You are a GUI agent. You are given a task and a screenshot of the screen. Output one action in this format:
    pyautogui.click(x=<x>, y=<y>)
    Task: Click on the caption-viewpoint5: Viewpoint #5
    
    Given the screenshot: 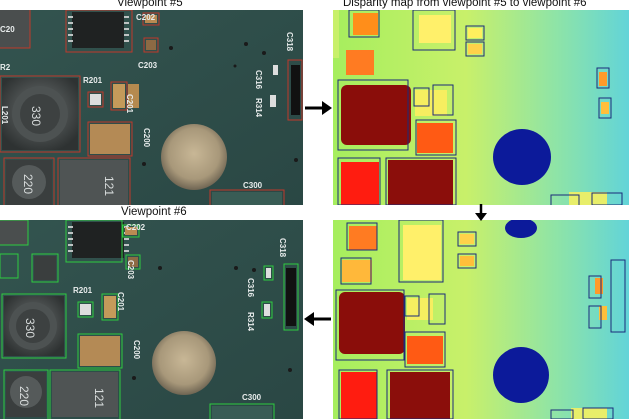 What is the action you would take?
    pyautogui.click(x=150, y=4)
    